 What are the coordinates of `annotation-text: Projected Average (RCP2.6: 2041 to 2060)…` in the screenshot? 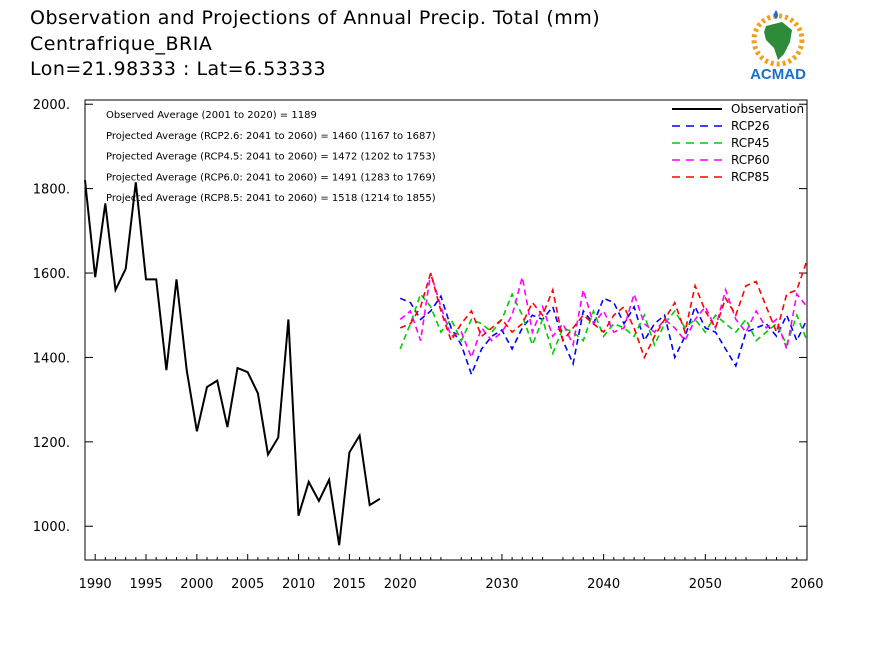 It's located at (271, 136).